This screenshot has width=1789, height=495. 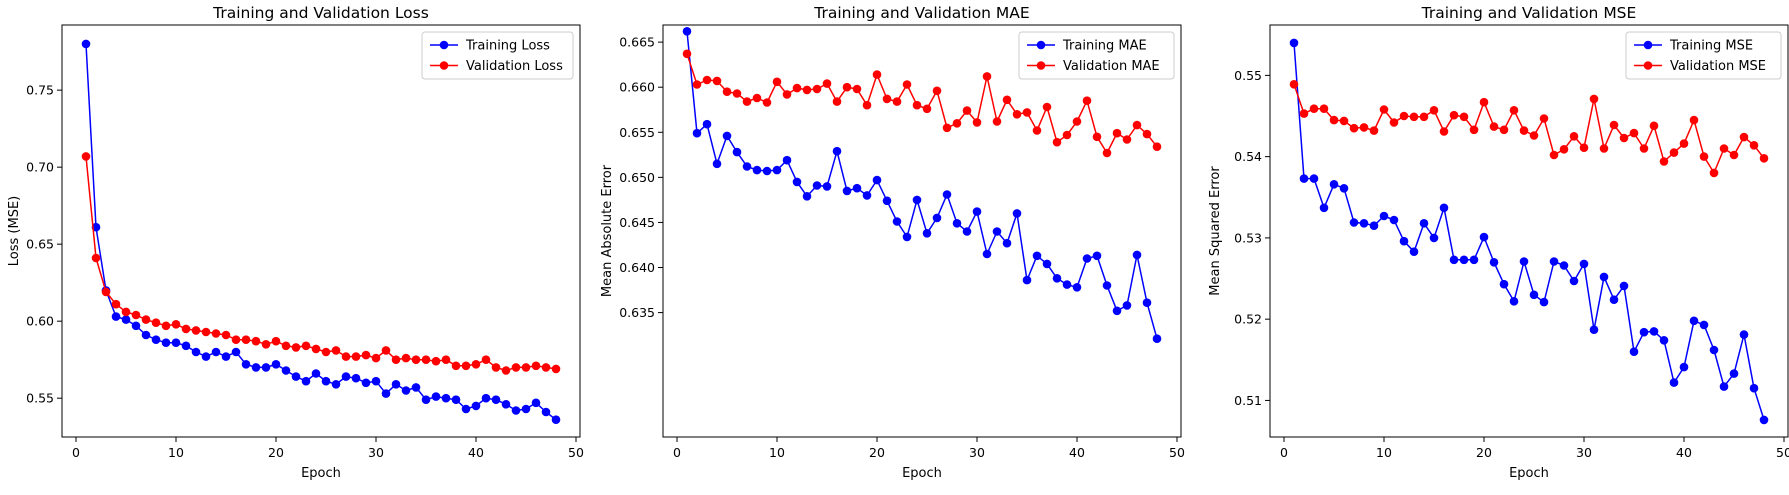 What do you see at coordinates (1096, 55) in the screenshot?
I see `legend-frame` at bounding box center [1096, 55].